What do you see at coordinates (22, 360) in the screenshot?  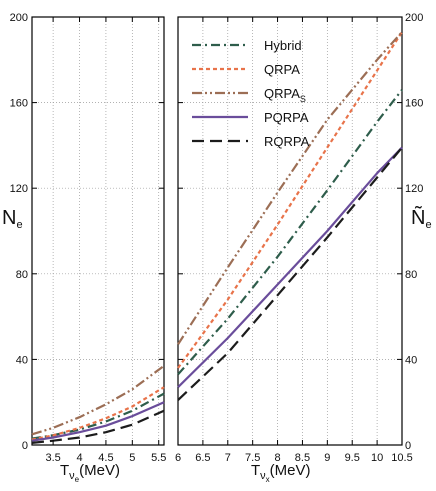 I see `left-y-tick-label: 40` at bounding box center [22, 360].